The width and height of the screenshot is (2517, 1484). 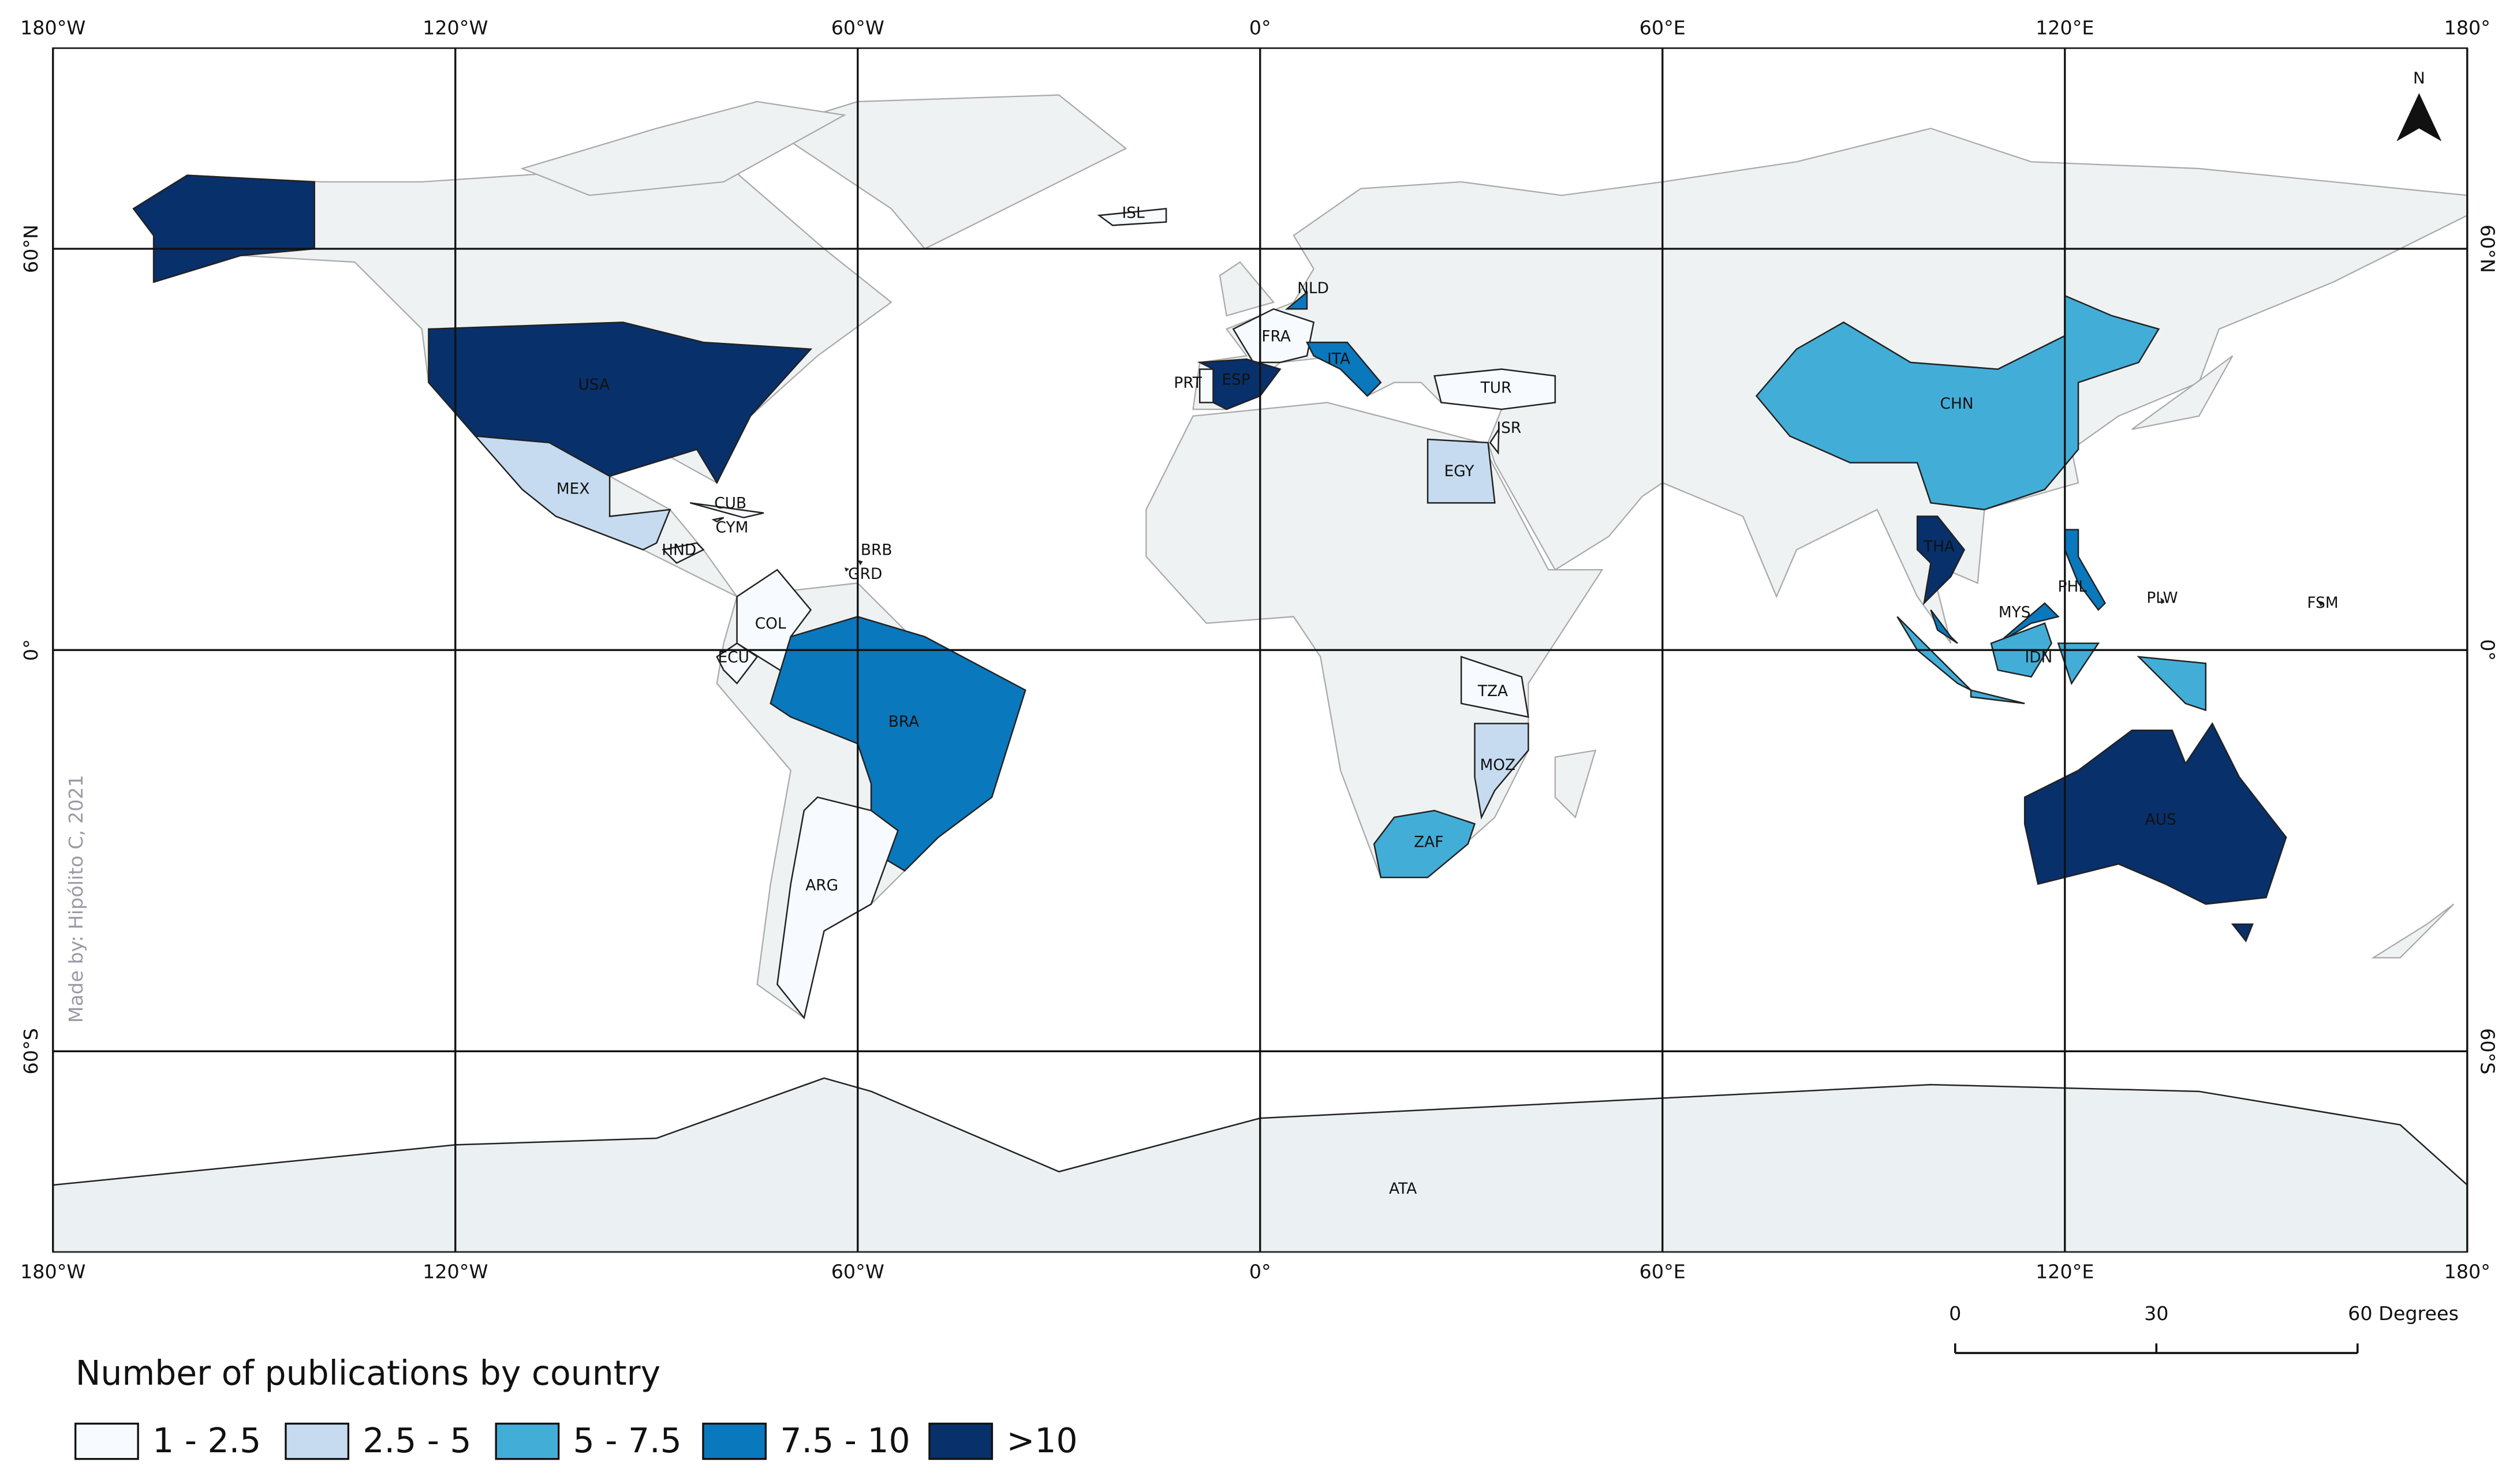 I want to click on country-label: PRT, so click(x=1188, y=383).